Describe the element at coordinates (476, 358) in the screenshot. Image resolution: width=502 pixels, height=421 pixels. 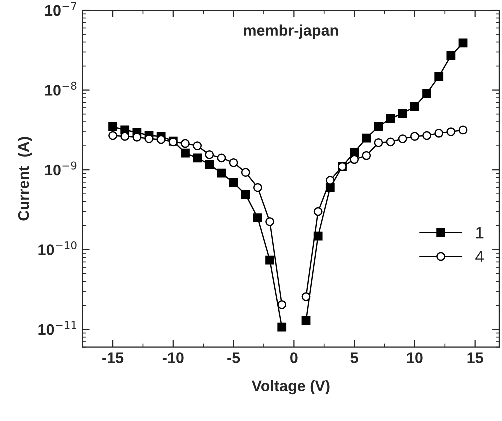
I see `x-tick-label: 15` at that location.